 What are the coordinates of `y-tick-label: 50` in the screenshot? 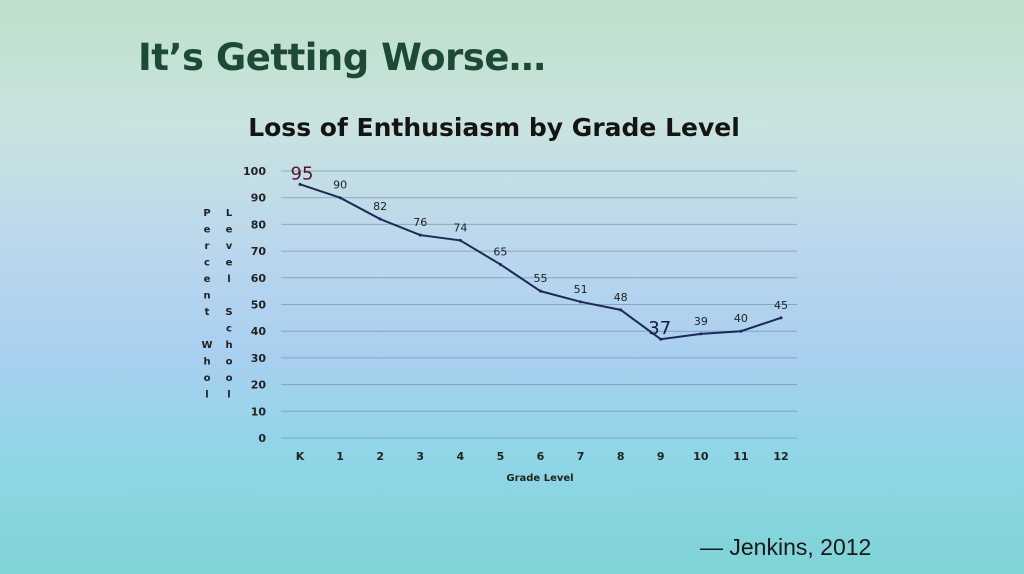 It's located at (259, 305).